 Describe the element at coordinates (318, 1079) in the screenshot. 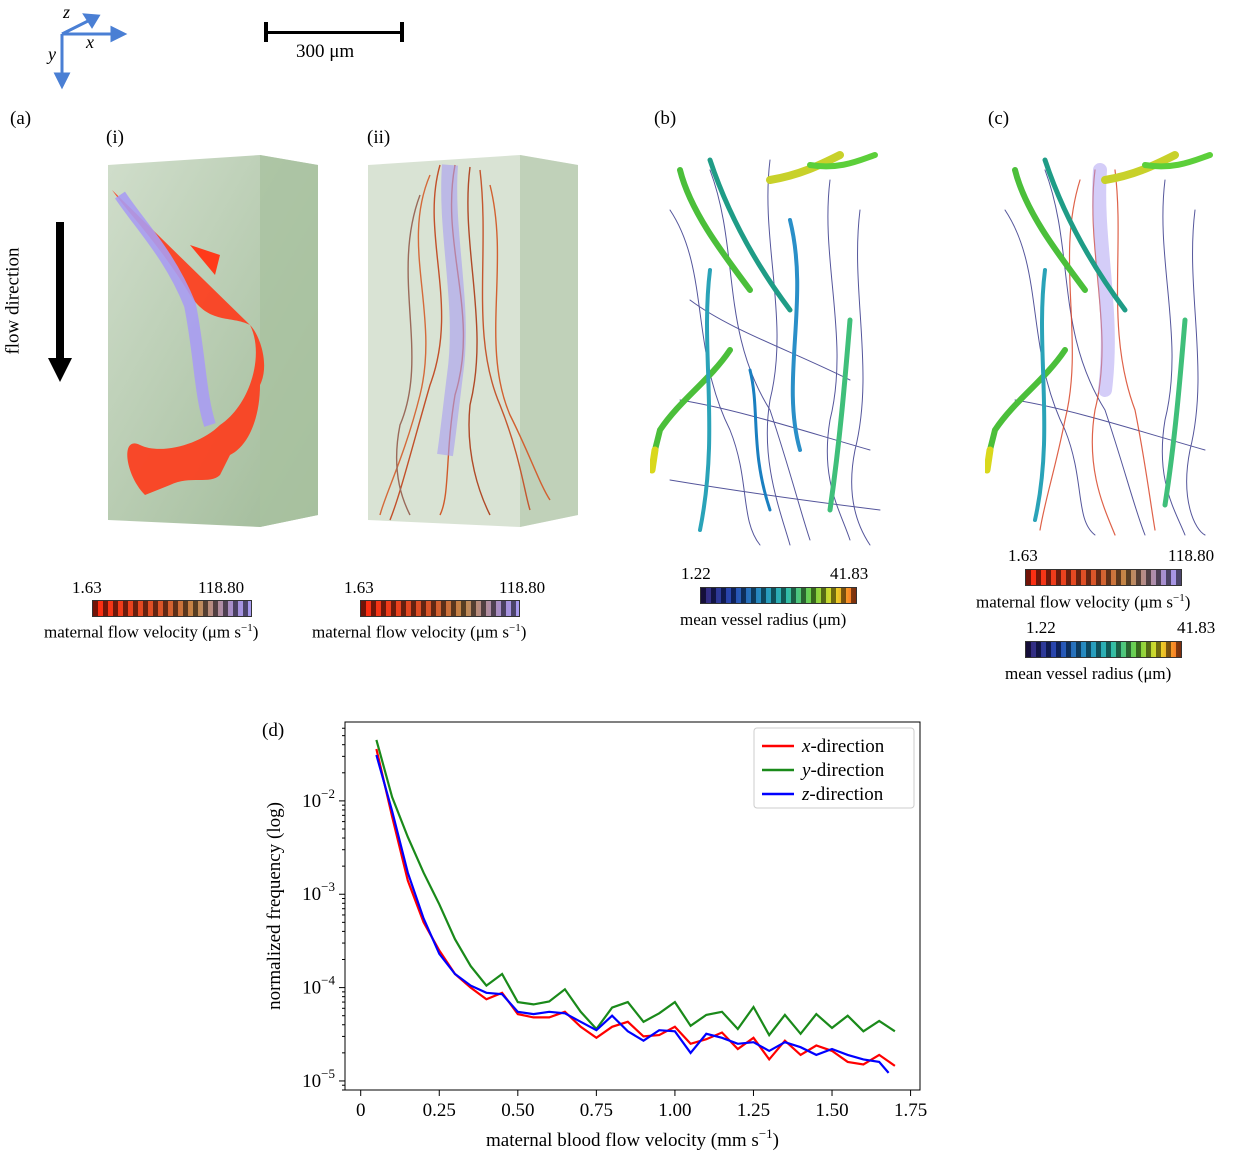

I see `y-tick-label: 10⁻⁵` at that location.